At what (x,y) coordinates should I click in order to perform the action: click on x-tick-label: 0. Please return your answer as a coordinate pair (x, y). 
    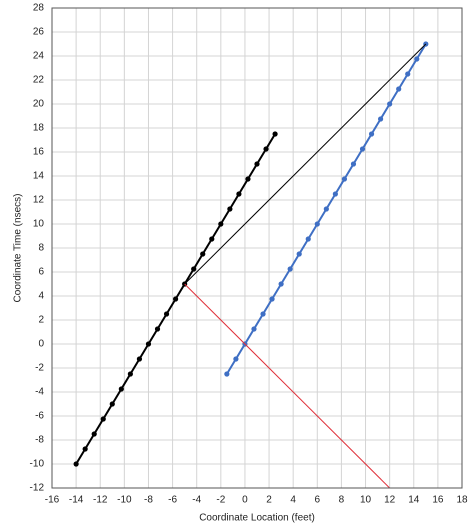
    Looking at the image, I should click on (245, 500).